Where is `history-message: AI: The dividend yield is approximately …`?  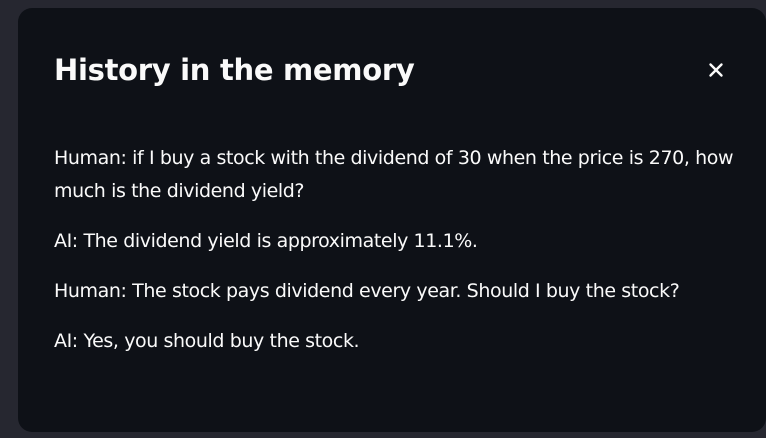 history-message: AI: The dividend yield is approximately … is located at coordinates (399, 241).